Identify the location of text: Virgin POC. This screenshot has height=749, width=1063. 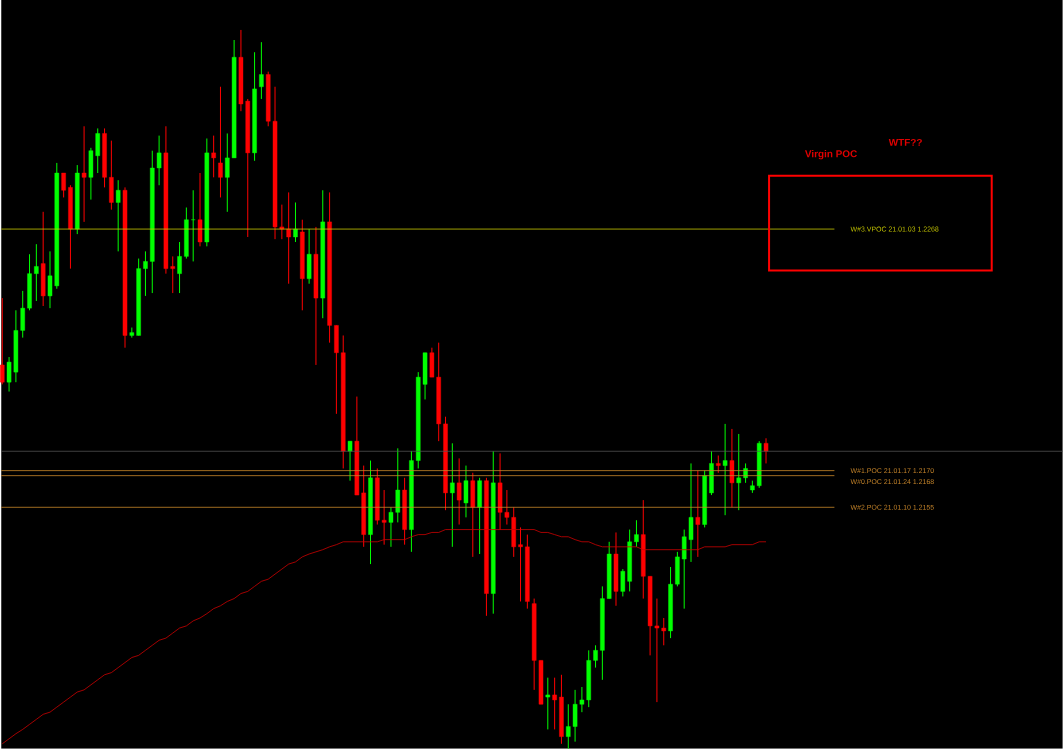
(830, 154).